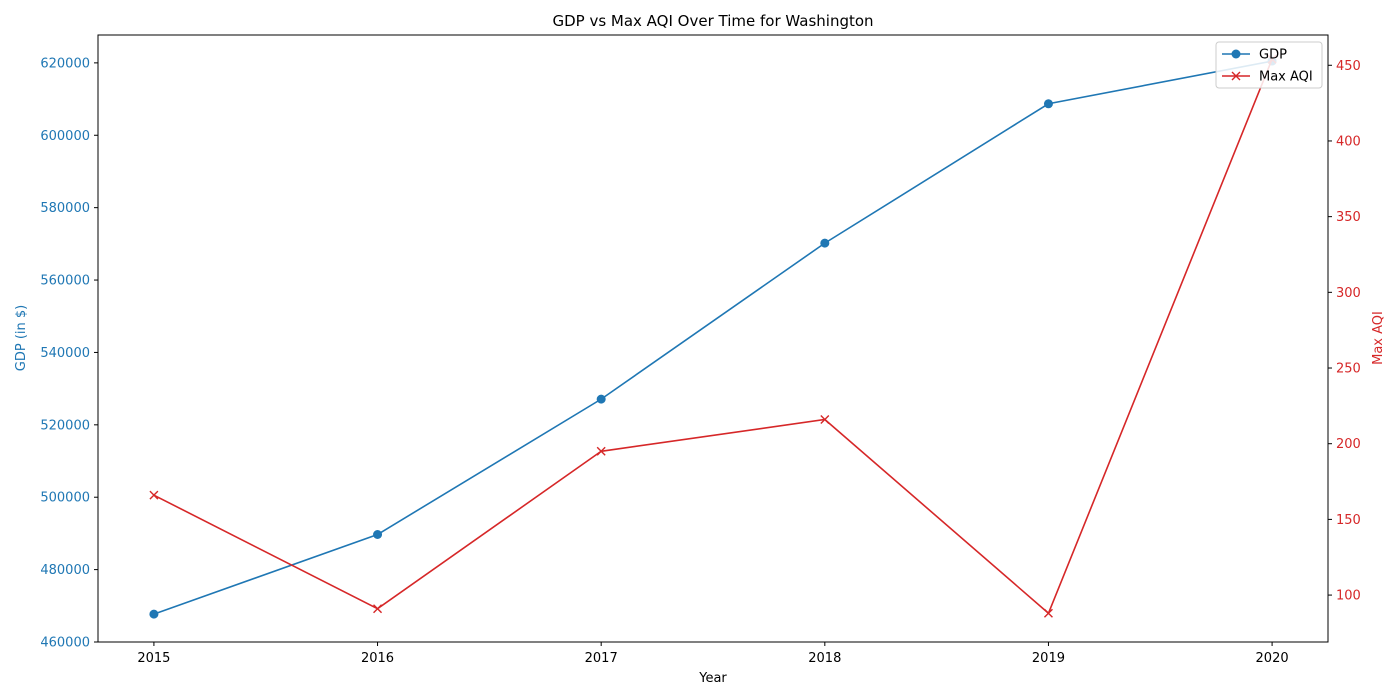 This screenshot has height=700, width=1400. I want to click on left-tick-label: 540000, so click(65, 353).